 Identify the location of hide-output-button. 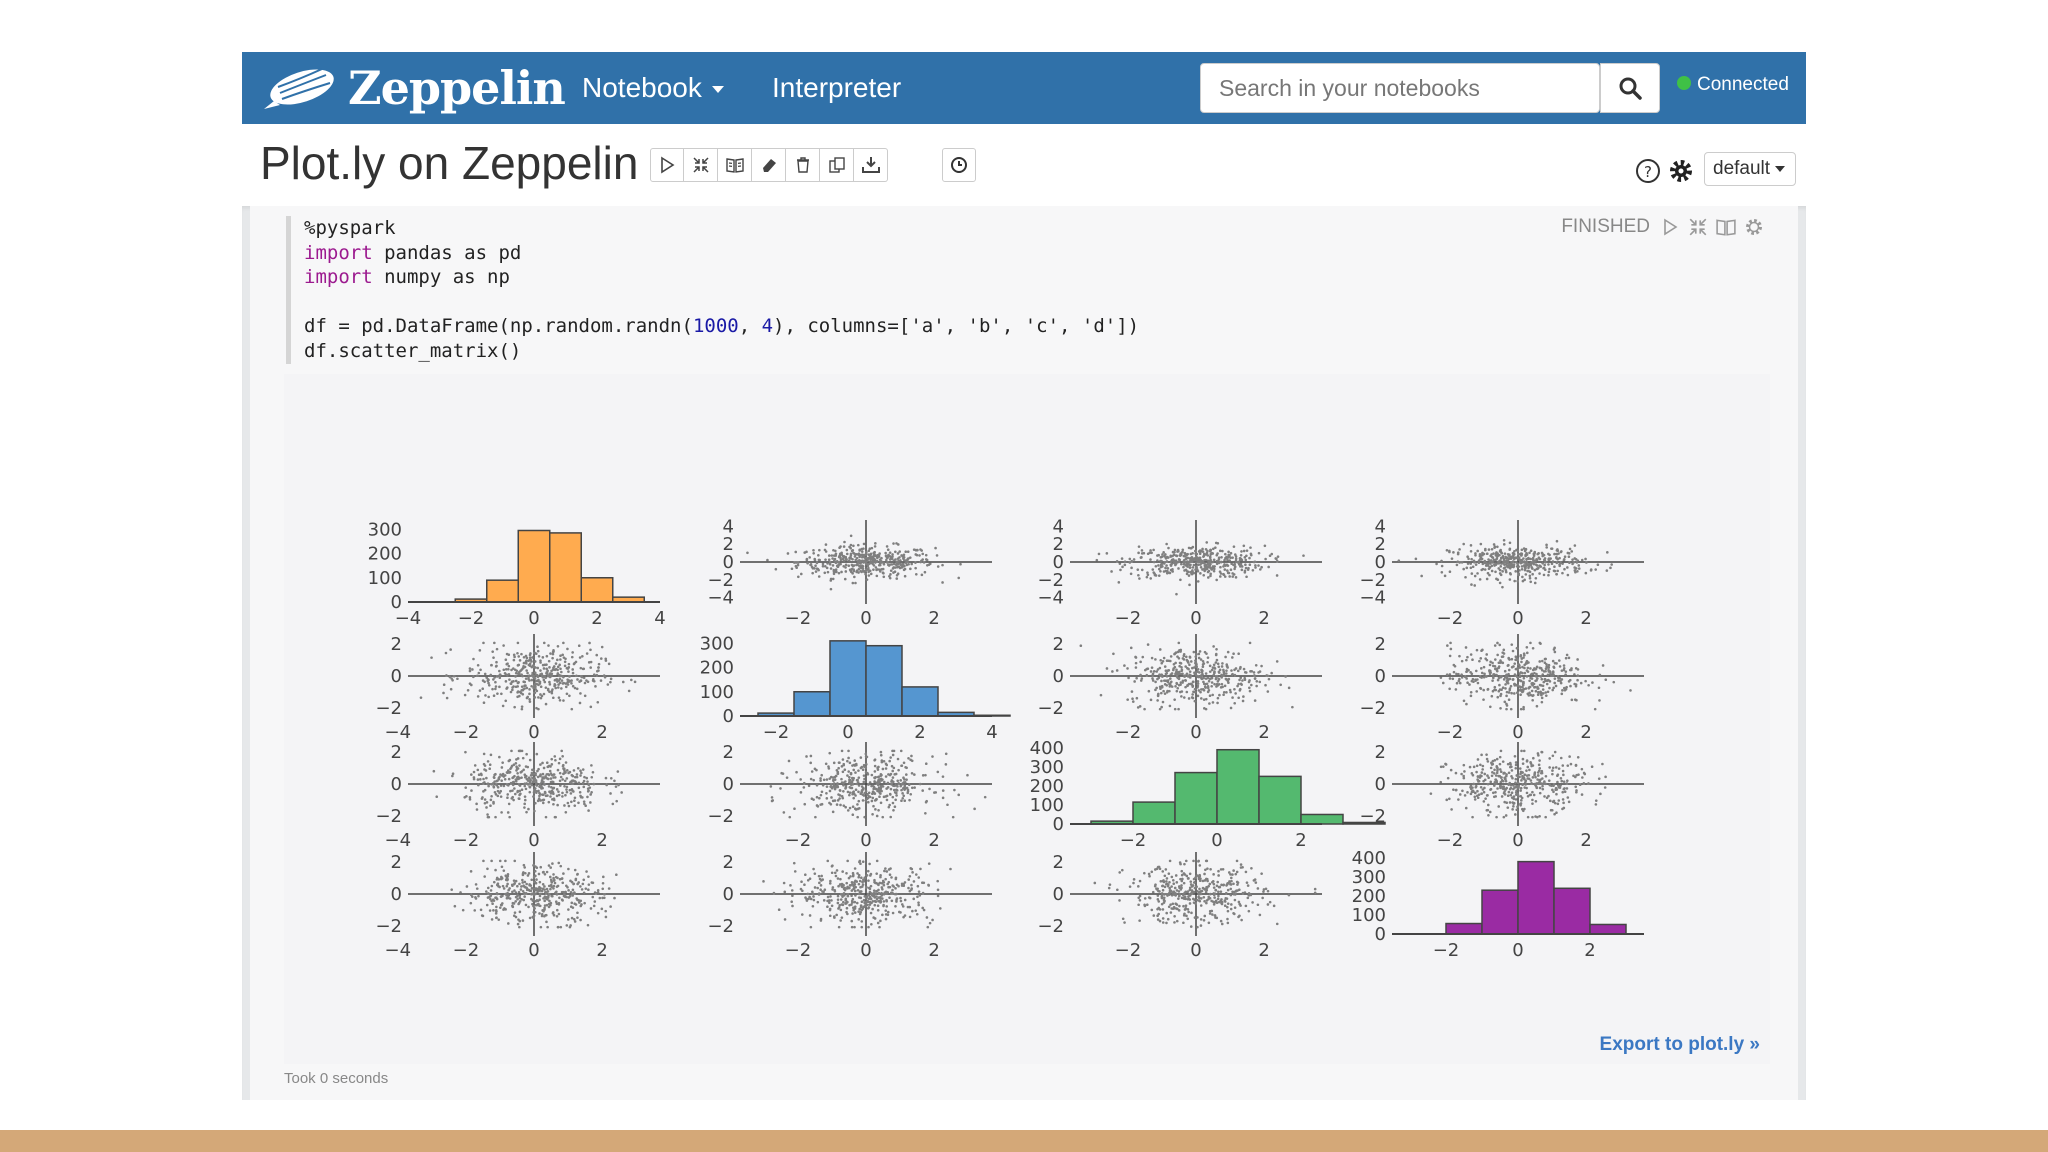
(735, 165).